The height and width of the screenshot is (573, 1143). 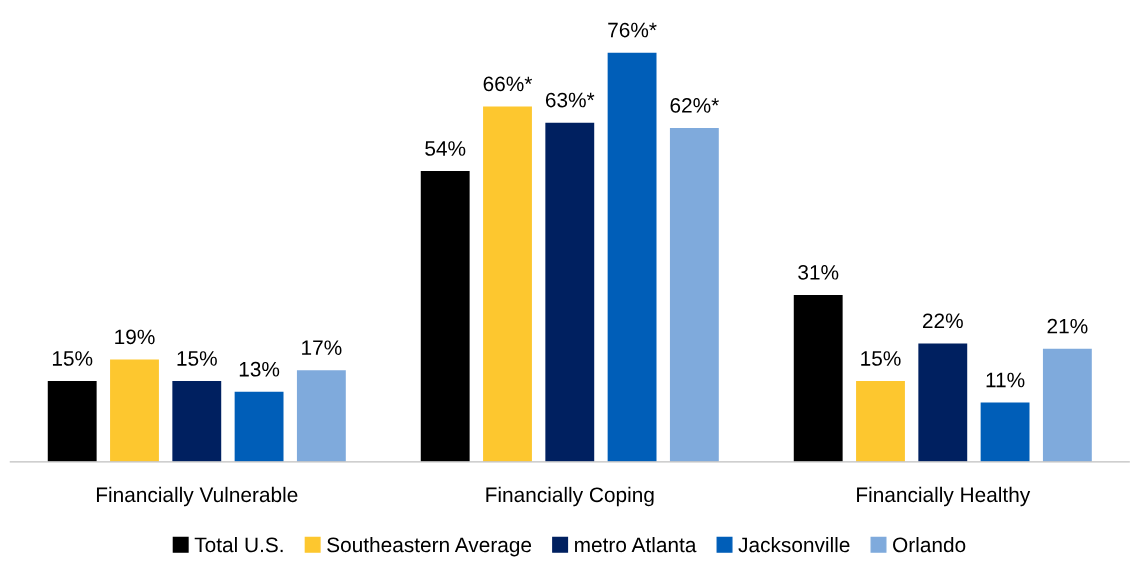 What do you see at coordinates (508, 84) in the screenshot?
I see `data-label: 66%*` at bounding box center [508, 84].